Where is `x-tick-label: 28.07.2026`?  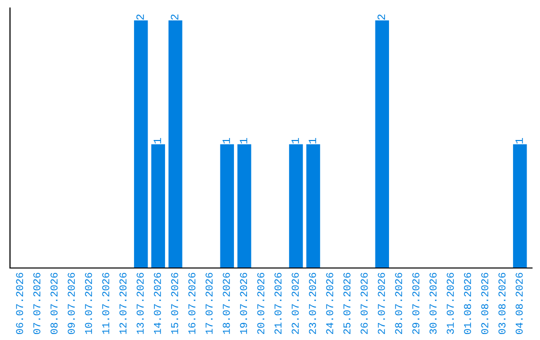
x-tick-label: 28.07.2026 is located at coordinates (398, 303).